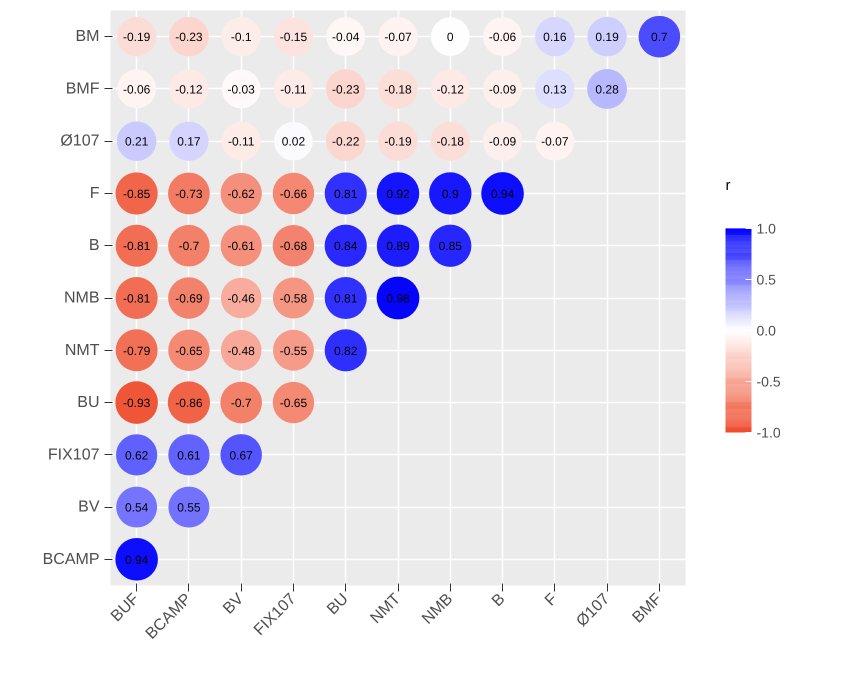 This screenshot has height=699, width=843. Describe the element at coordinates (766, 330) in the screenshot. I see `color-bar-label: 0.0` at that location.